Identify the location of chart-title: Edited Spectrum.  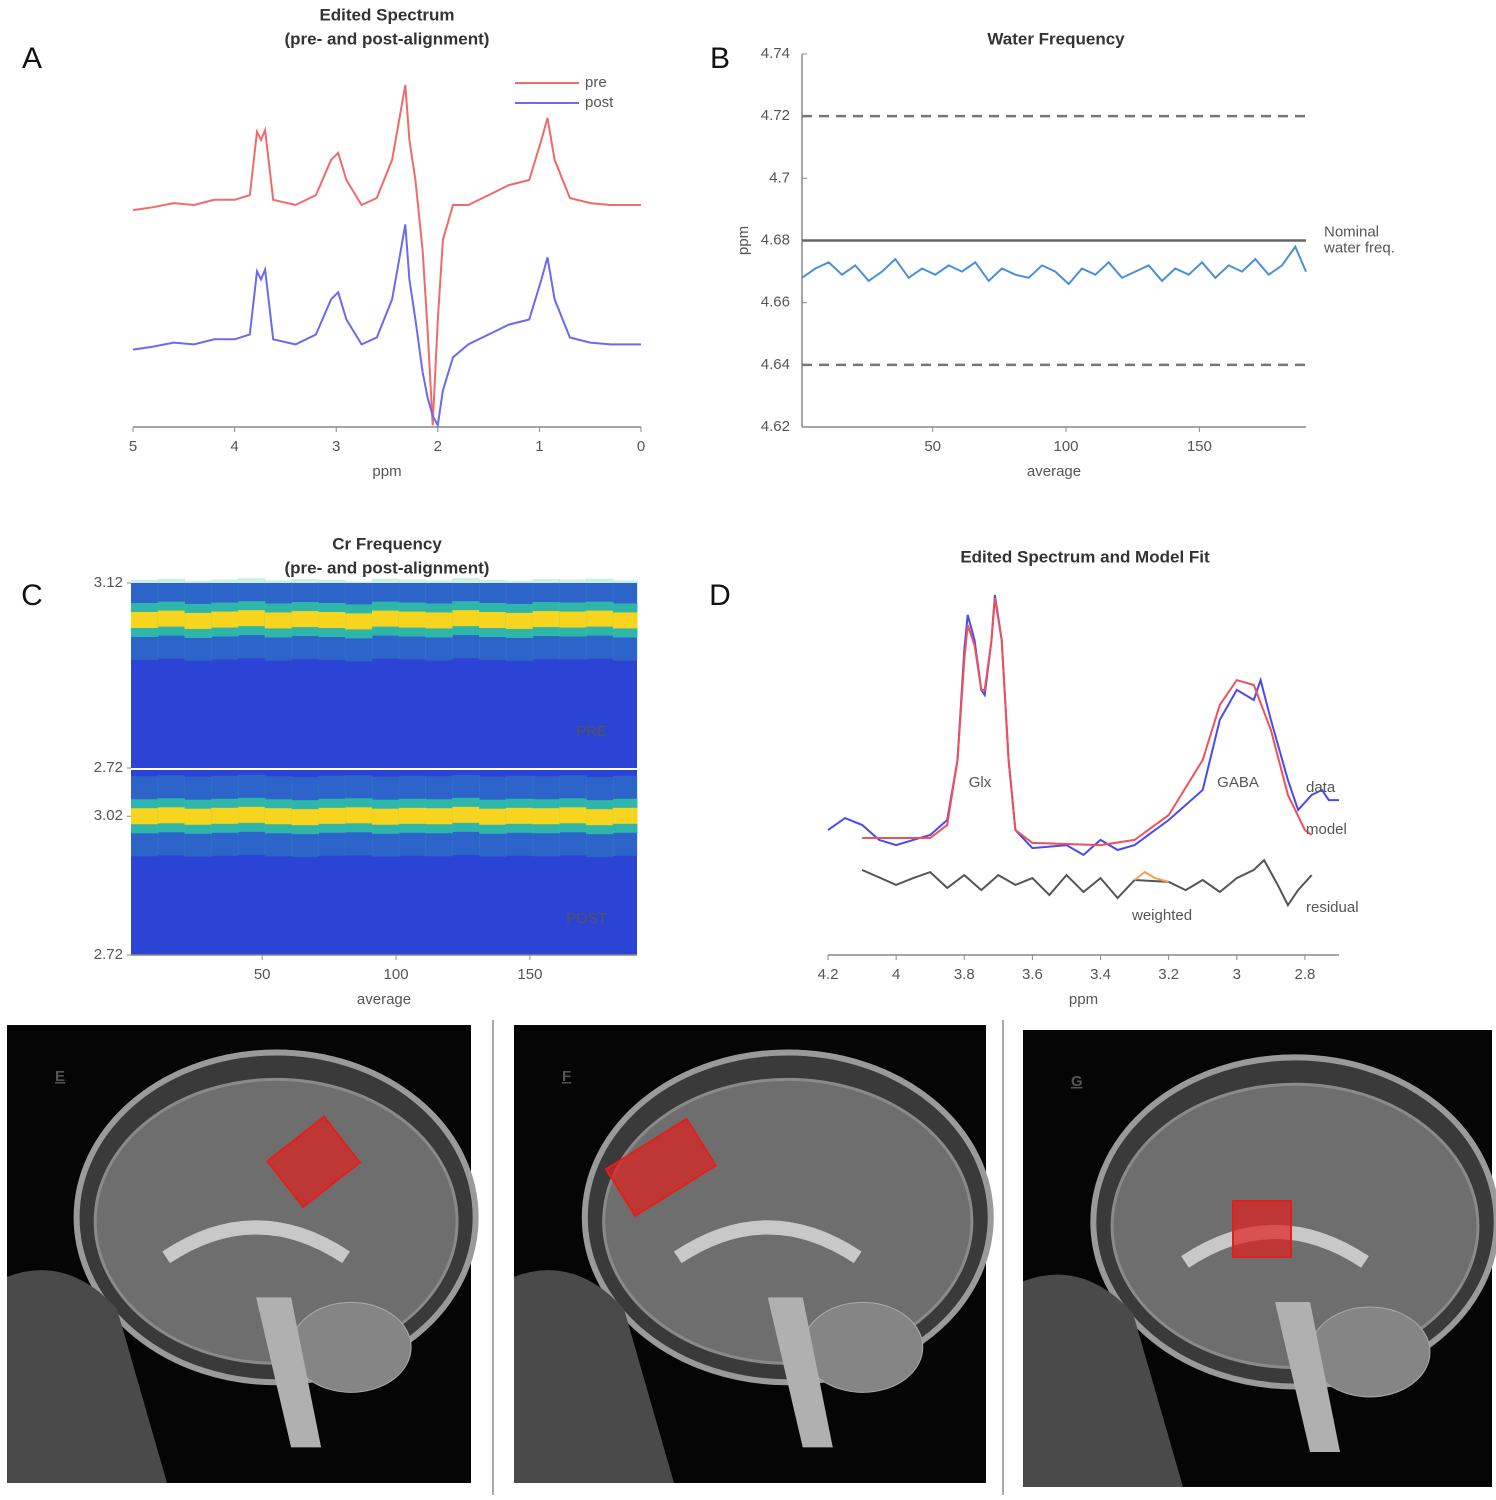
(386, 14).